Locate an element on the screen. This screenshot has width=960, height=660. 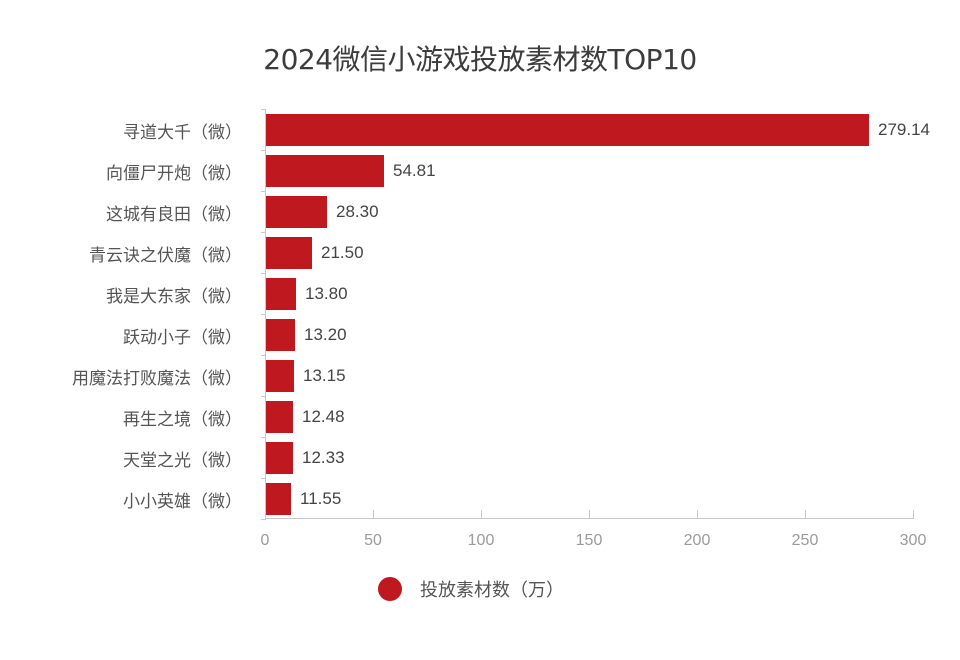
x-tick-label: 100 is located at coordinates (481, 540).